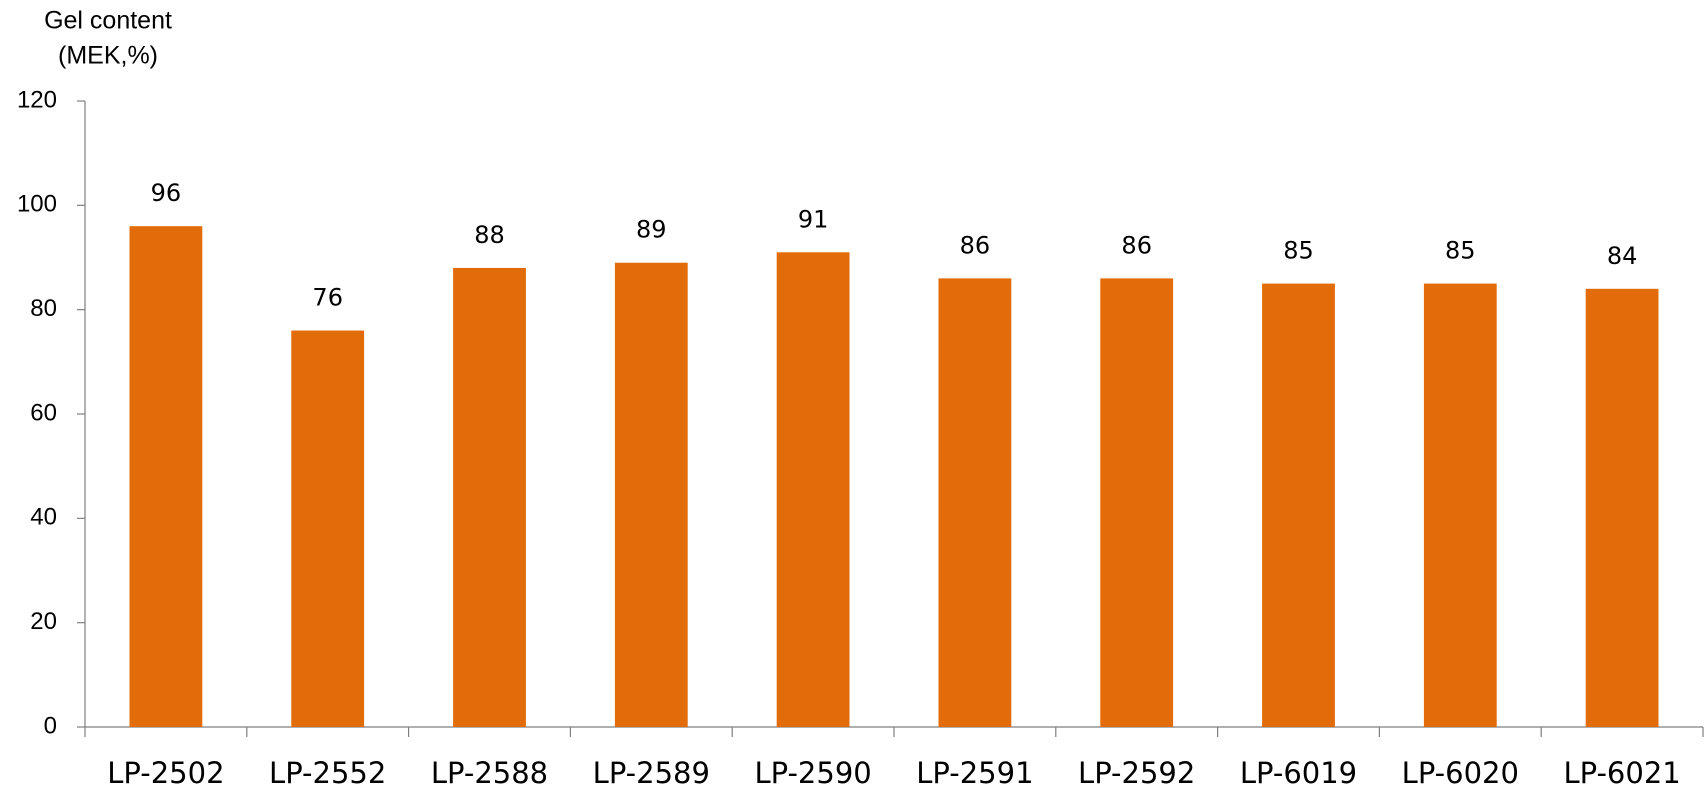  I want to click on y-tick-label: 0, so click(50, 725).